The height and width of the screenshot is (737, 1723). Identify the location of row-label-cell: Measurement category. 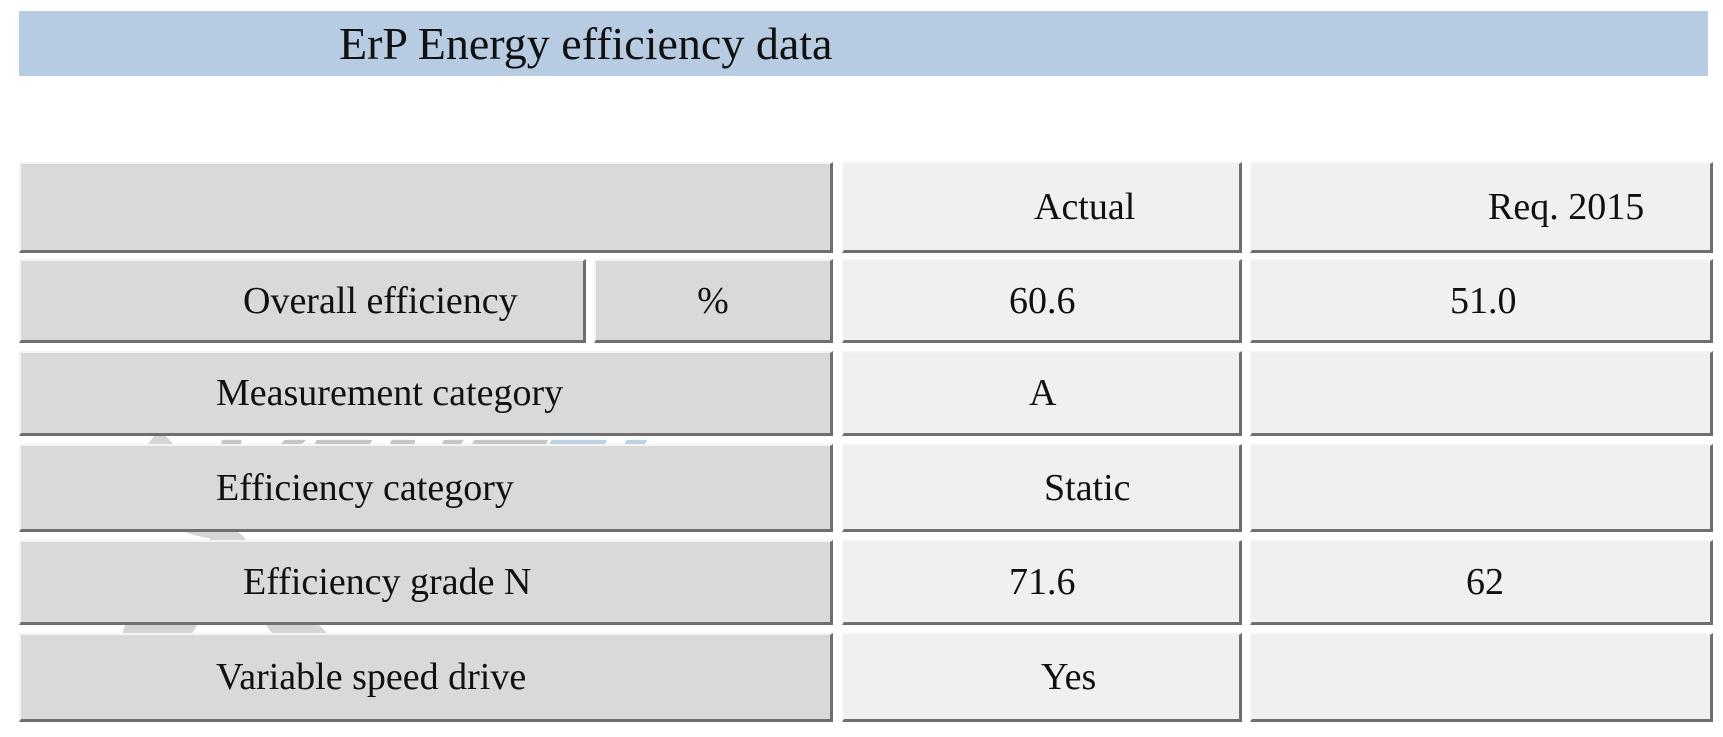
(426, 393).